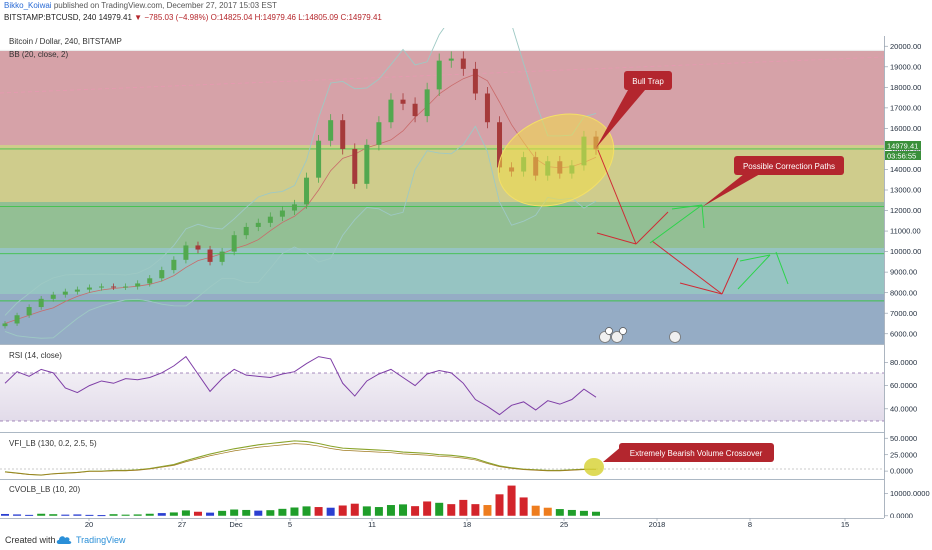 This screenshot has height=550, width=932. I want to click on time-axis: 20 27 Dec 5 11 18 25 2018 8 15, so click(466, 524).